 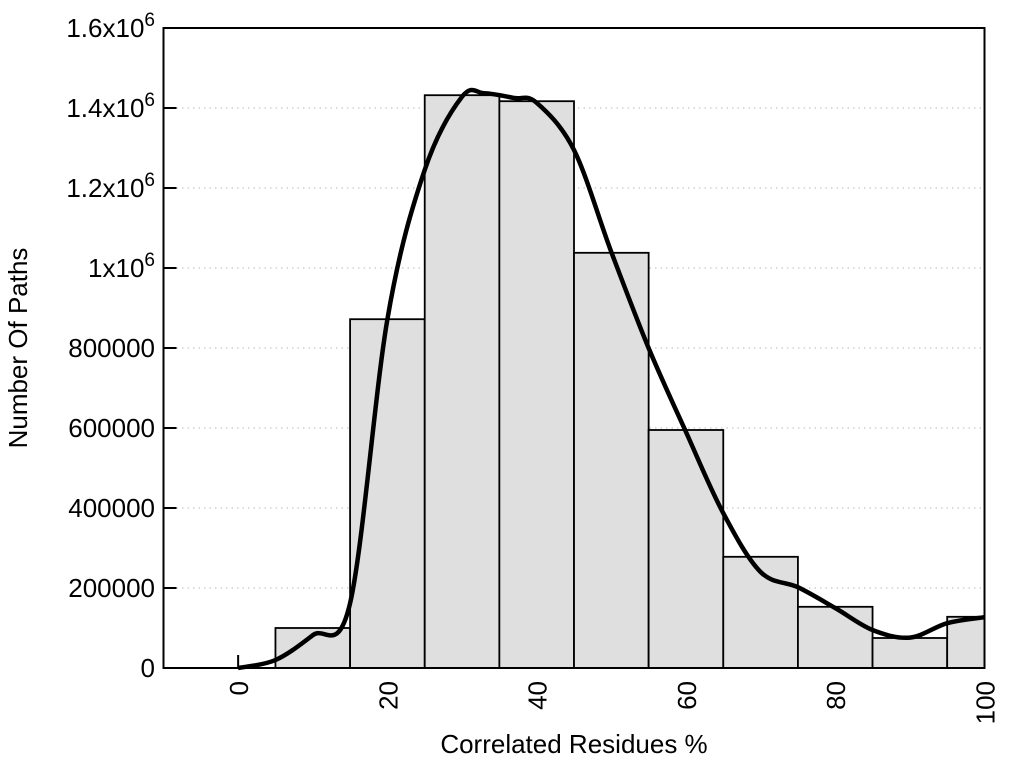 I want to click on x-tick-label: 80, so click(x=836, y=695).